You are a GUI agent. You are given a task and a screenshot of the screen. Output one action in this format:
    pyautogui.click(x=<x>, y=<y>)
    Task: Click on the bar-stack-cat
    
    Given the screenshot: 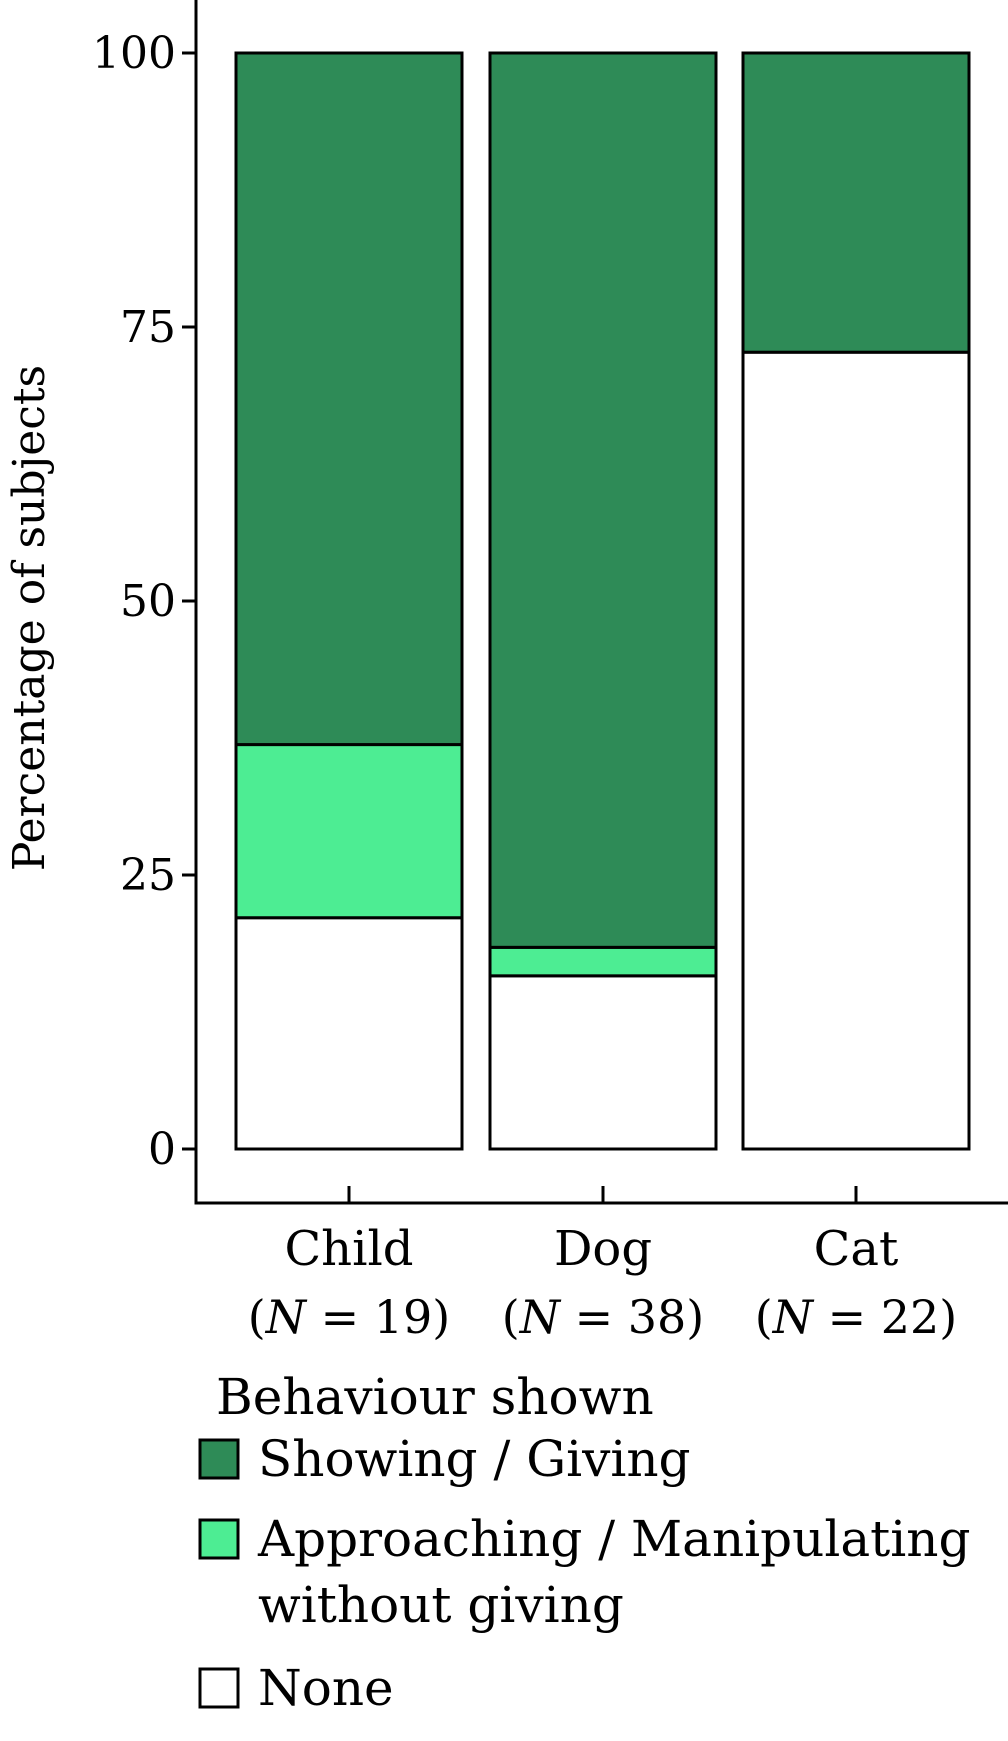 What is the action you would take?
    pyautogui.click(x=856, y=601)
    